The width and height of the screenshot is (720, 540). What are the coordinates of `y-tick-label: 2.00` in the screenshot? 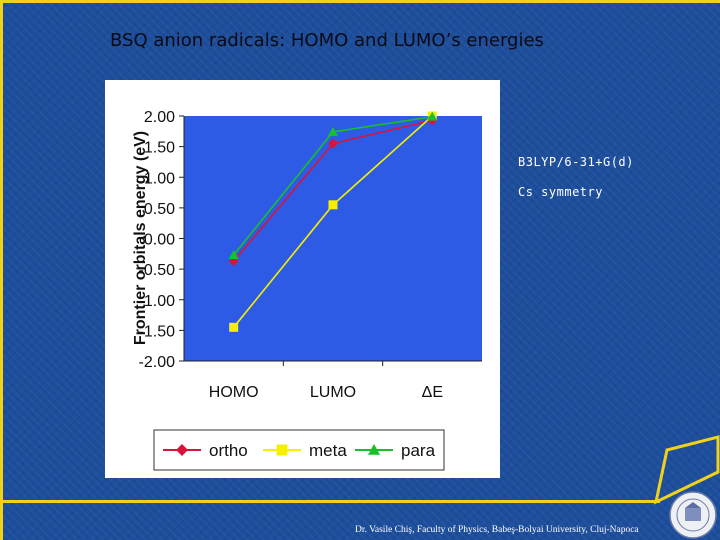 It's located at (159, 117).